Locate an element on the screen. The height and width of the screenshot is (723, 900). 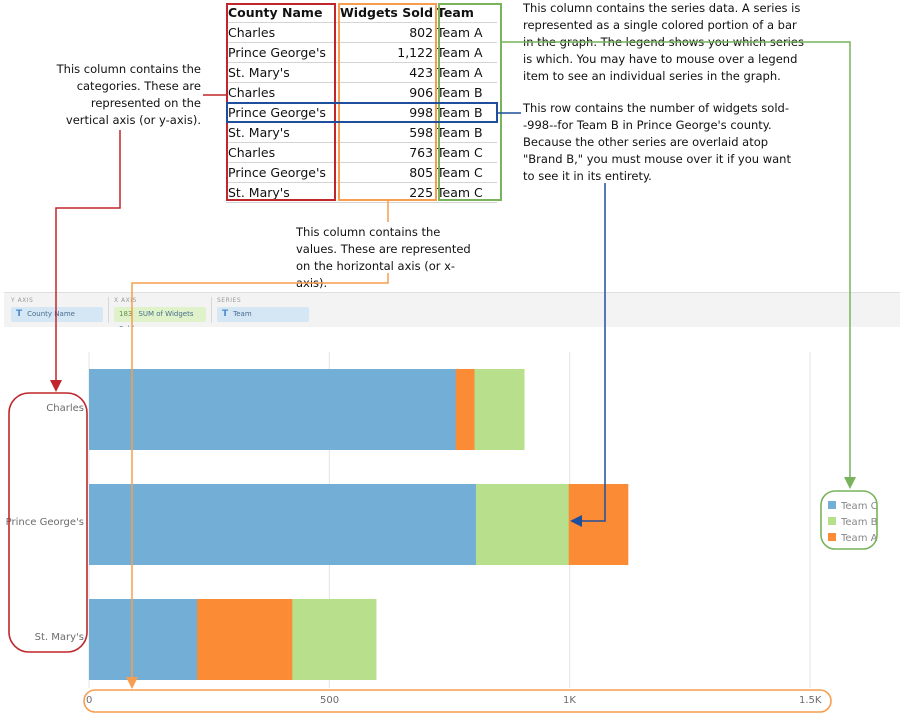
table-row: St. Mary's 598 Team B is located at coordinates (362, 132).